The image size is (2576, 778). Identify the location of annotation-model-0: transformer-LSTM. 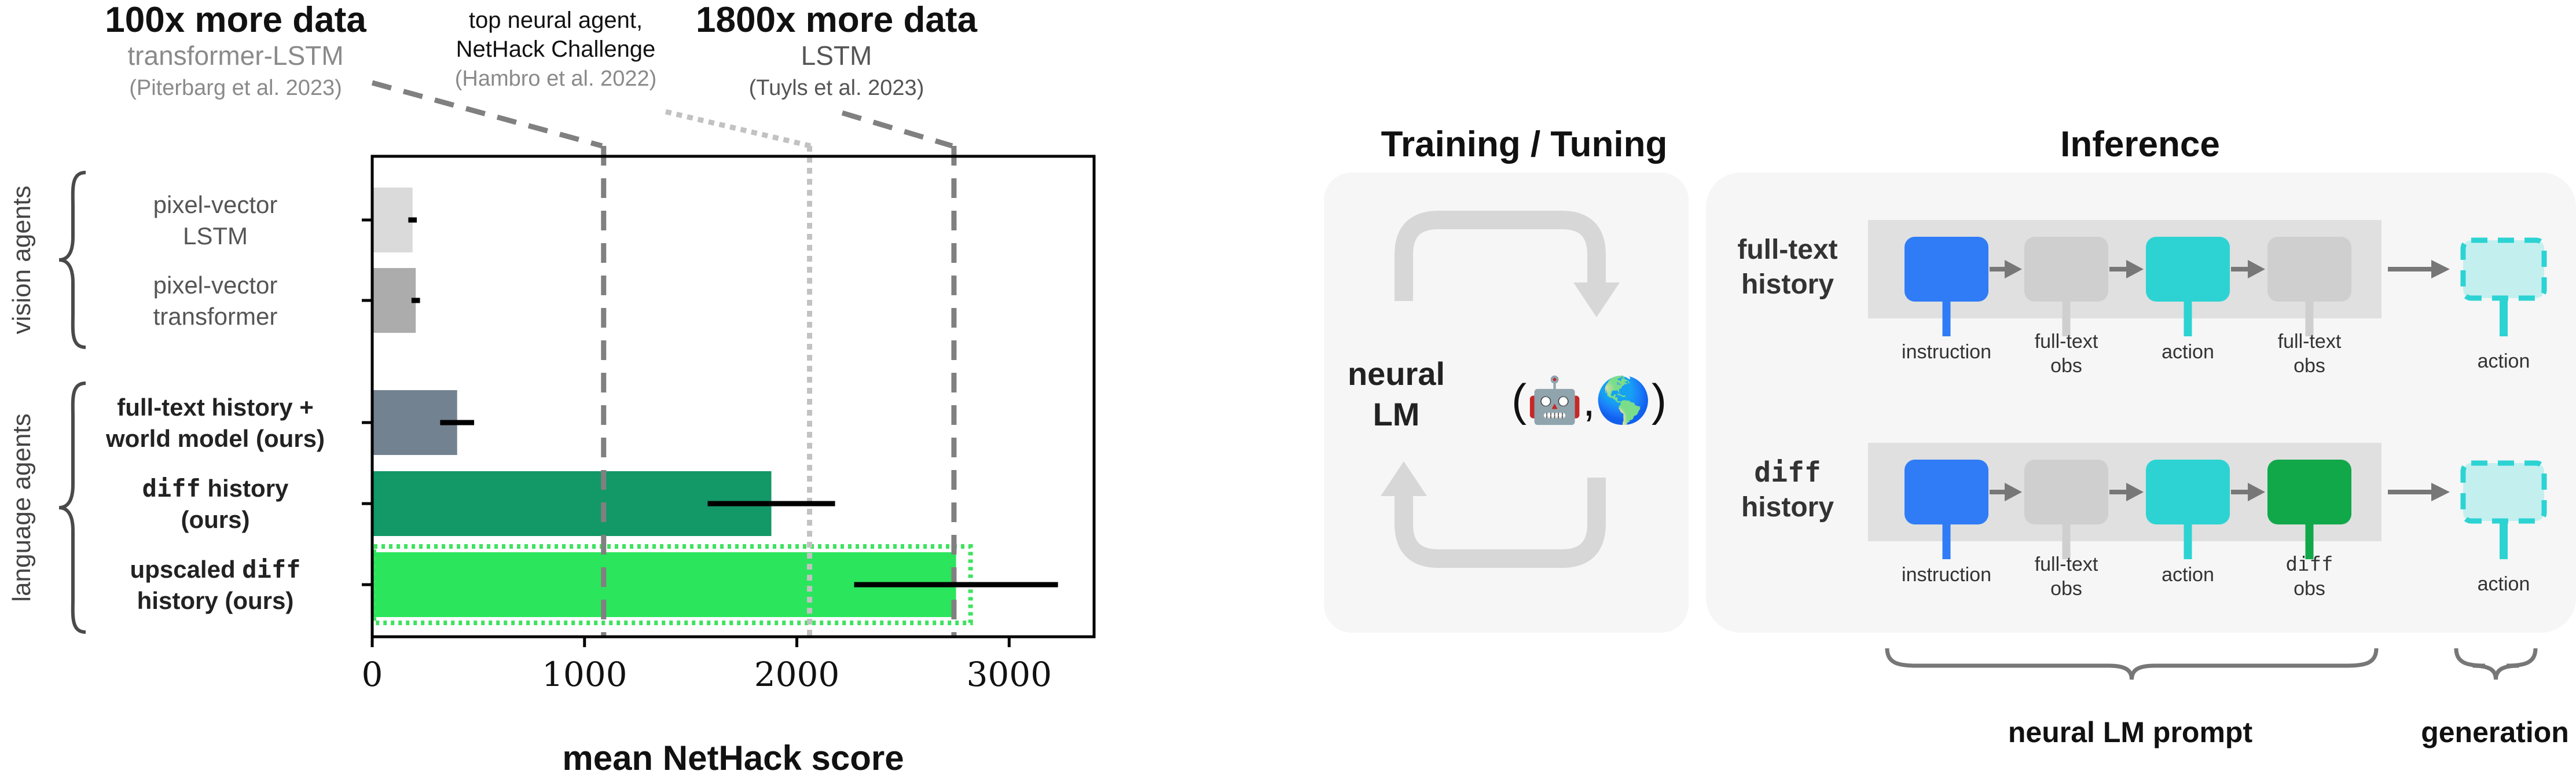
(235, 56).